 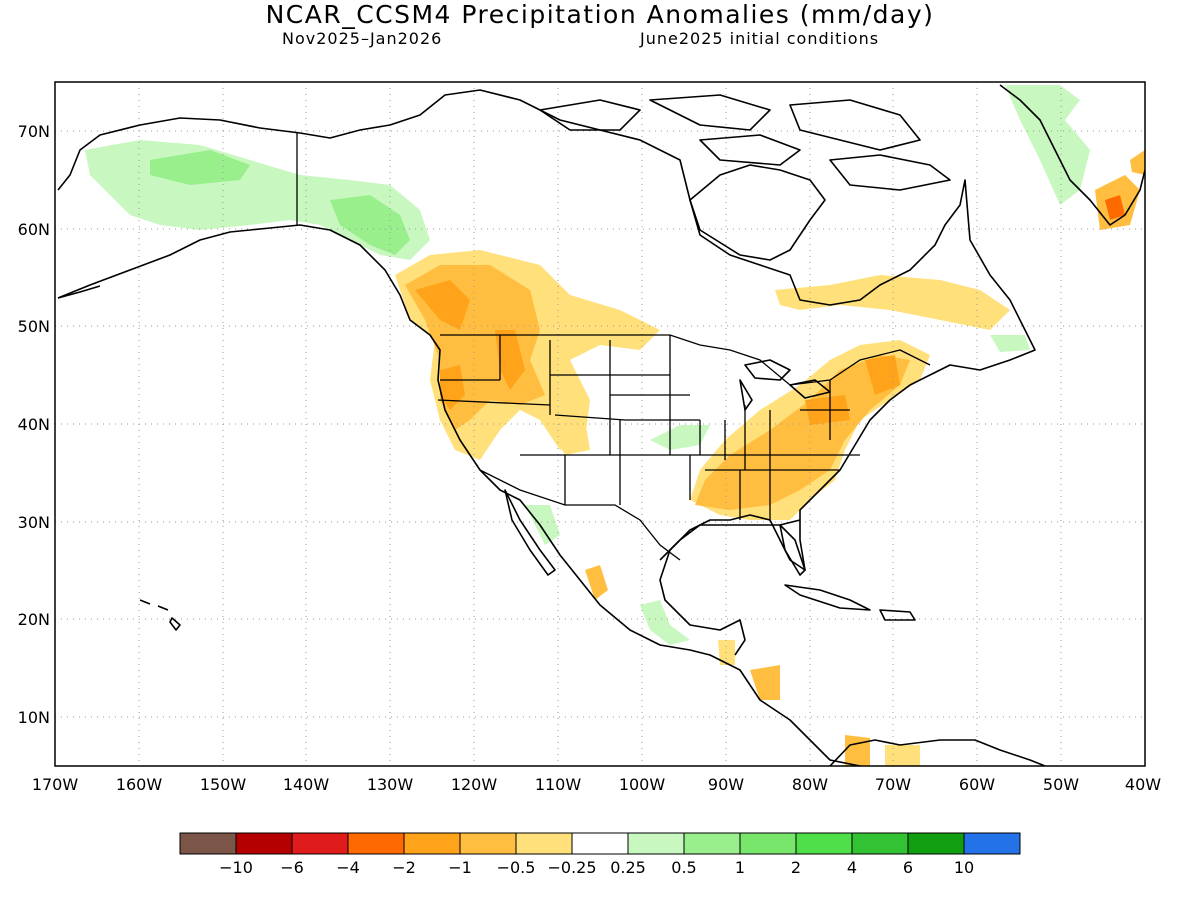 What do you see at coordinates (765, 682) in the screenshot?
I see `honduras-dry` at bounding box center [765, 682].